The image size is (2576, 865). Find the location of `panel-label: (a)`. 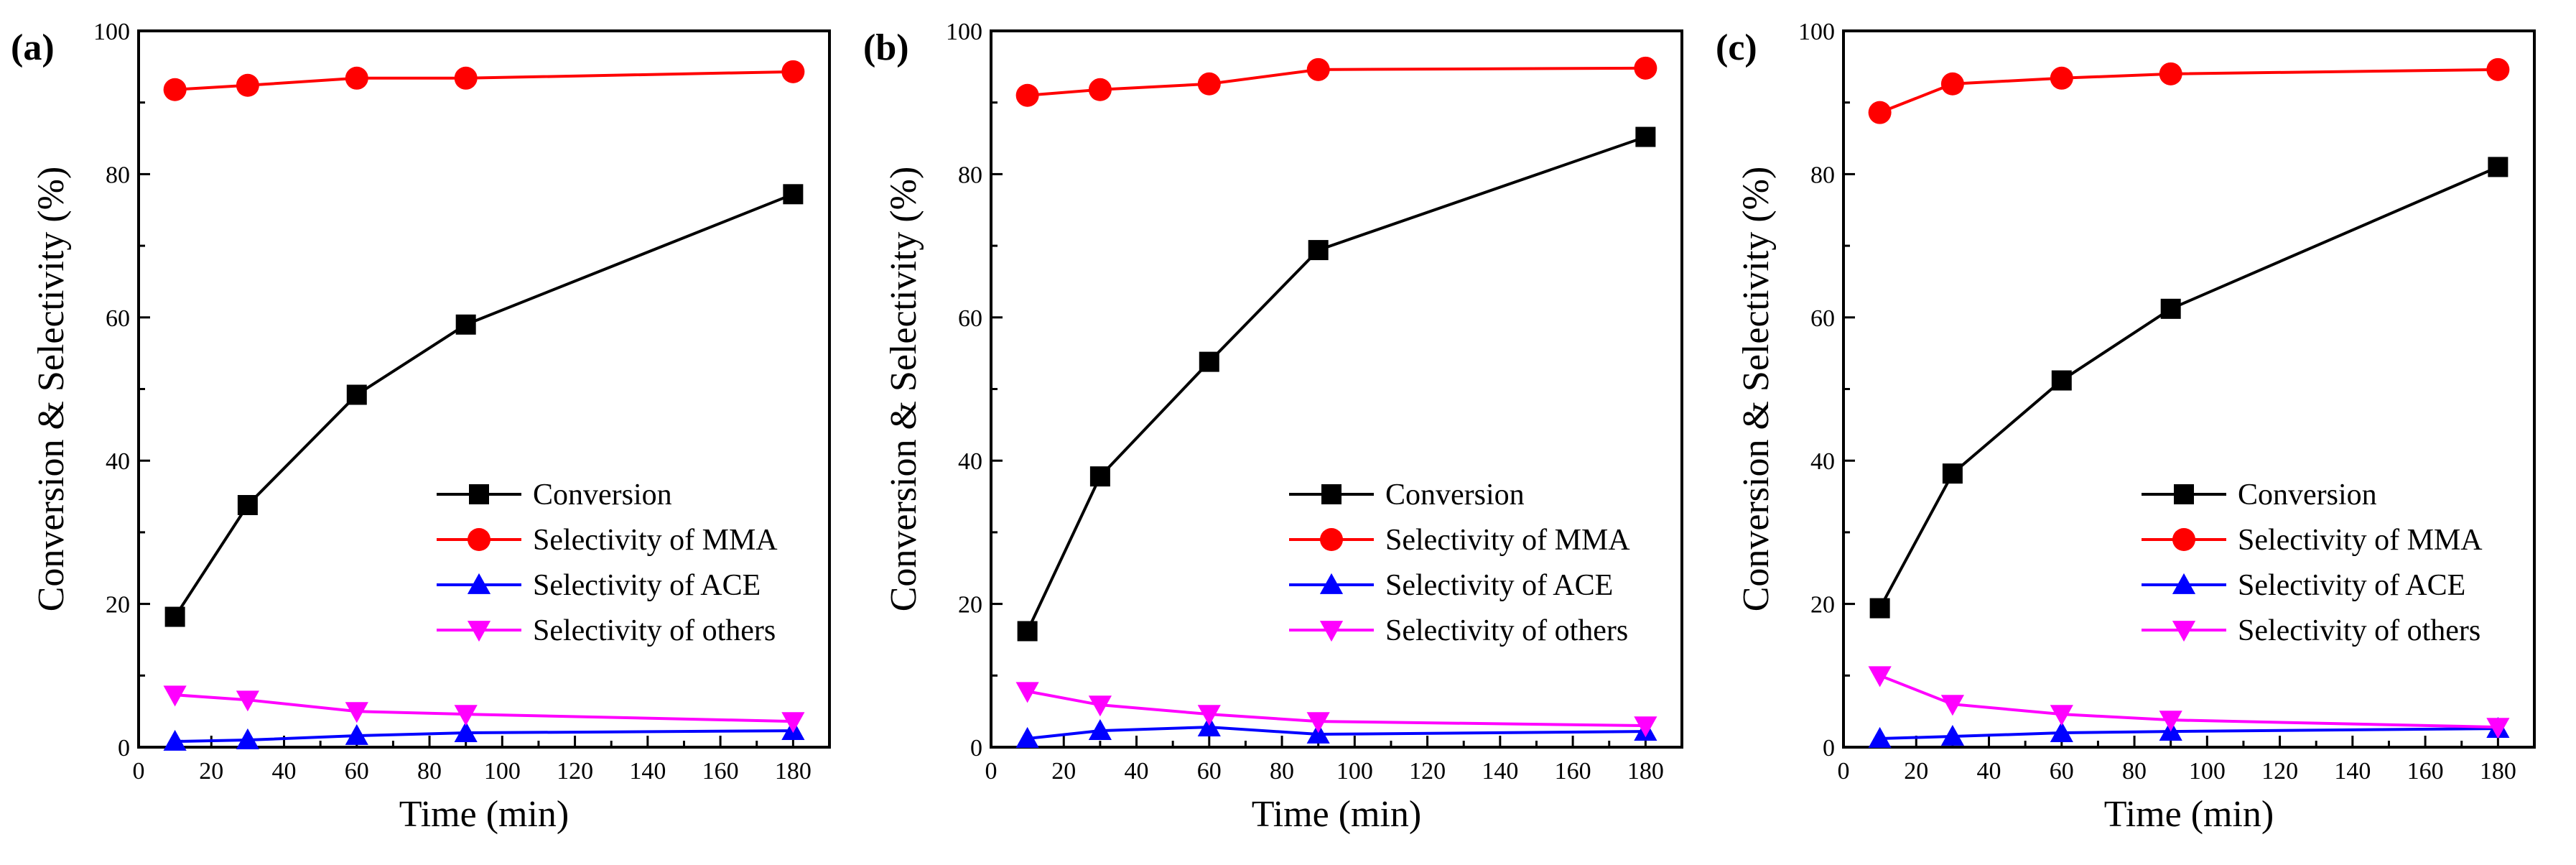

panel-label: (a) is located at coordinates (33, 47).